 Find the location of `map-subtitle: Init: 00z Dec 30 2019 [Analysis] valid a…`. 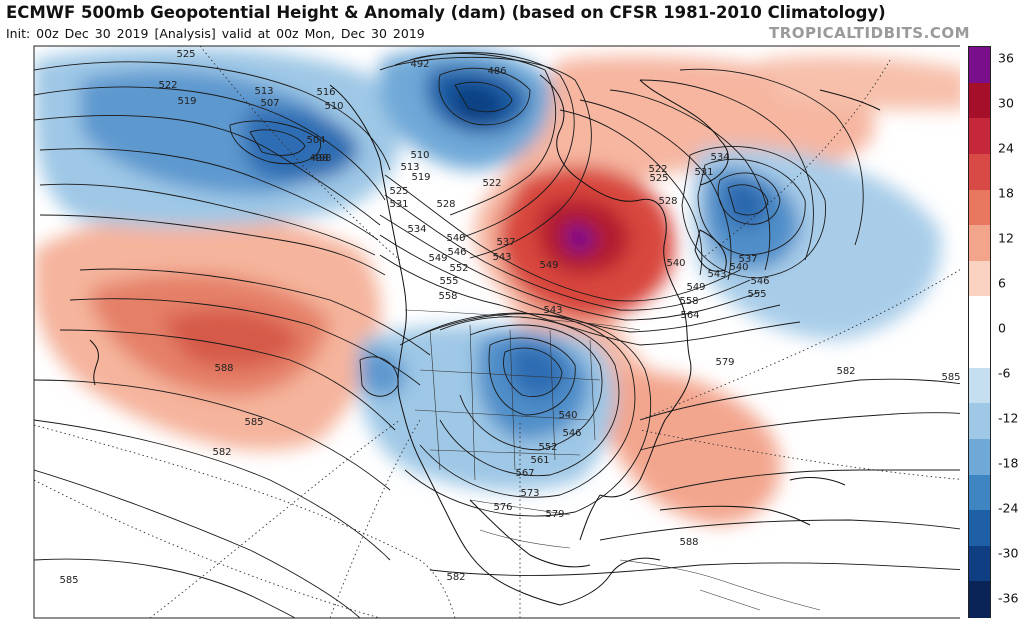

map-subtitle: Init: 00z Dec 30 2019 [Analysis] valid a… is located at coordinates (215, 33).